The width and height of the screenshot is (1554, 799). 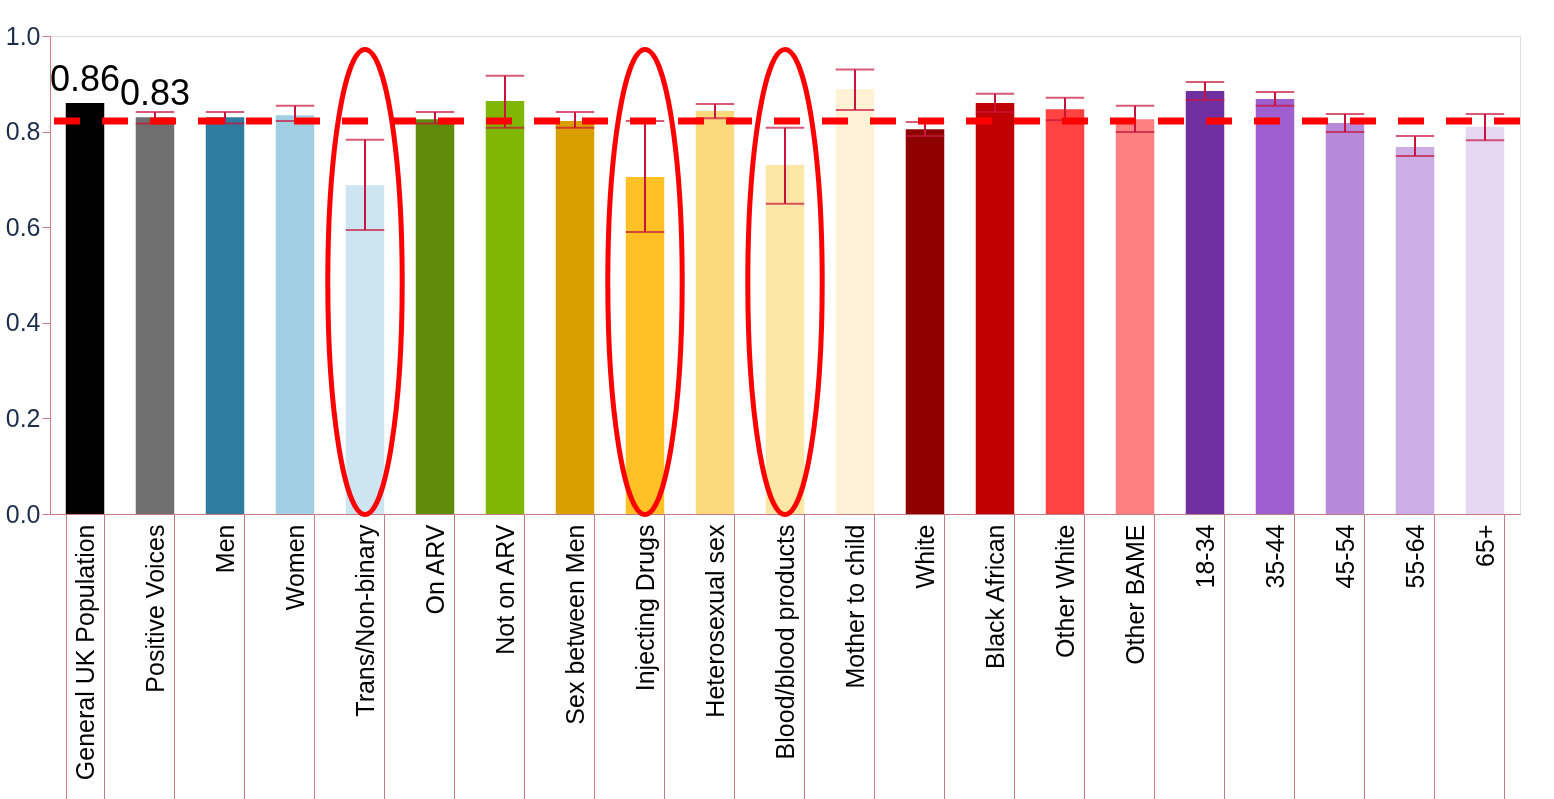 What do you see at coordinates (784, 642) in the screenshot?
I see `x-tick-label: Blood/blood products` at bounding box center [784, 642].